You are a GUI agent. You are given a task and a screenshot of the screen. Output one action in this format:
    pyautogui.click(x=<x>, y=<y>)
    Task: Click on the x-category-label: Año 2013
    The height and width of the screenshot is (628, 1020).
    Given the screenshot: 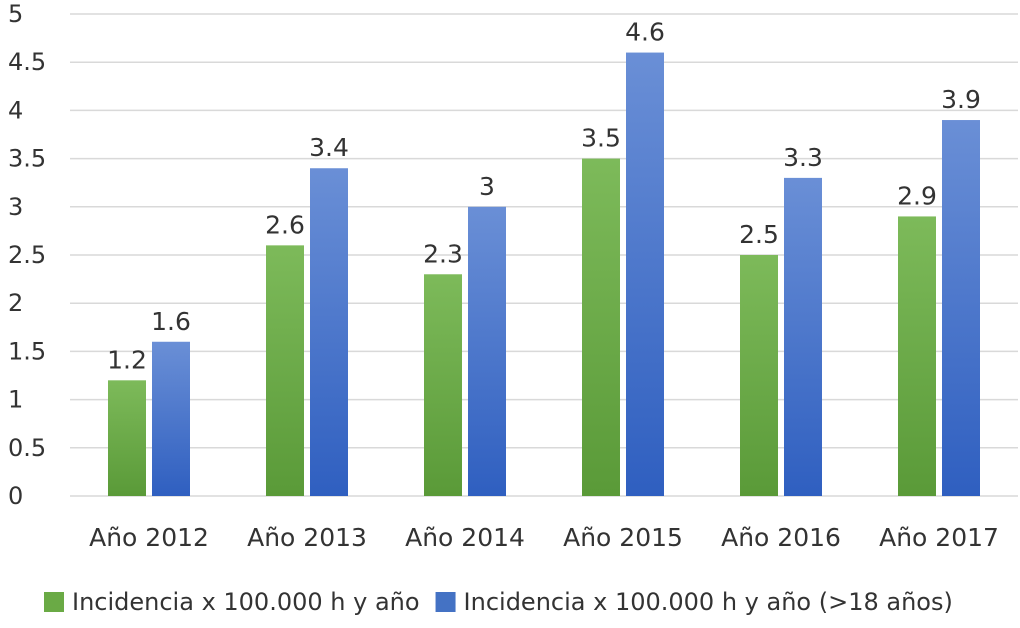 What is the action you would take?
    pyautogui.click(x=307, y=537)
    